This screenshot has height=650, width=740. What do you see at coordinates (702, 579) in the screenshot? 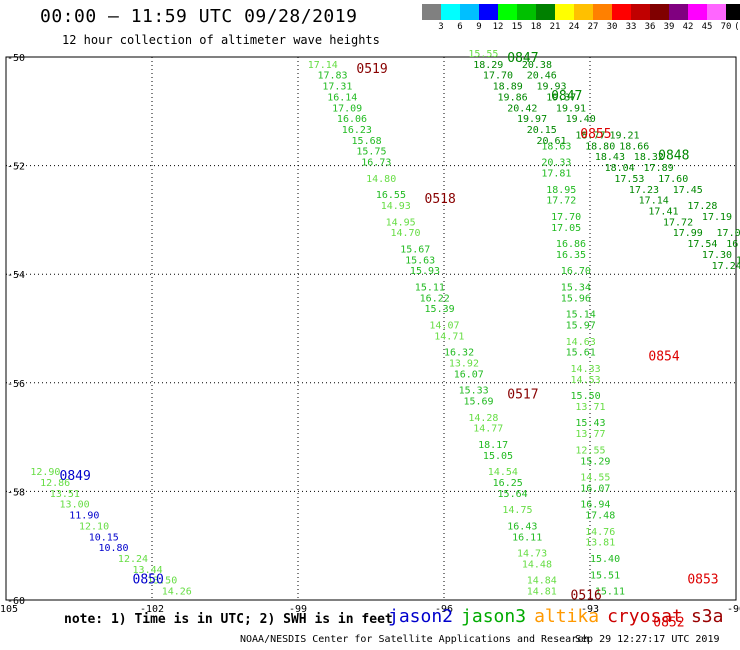
I see `pass-time-label: 0853` at bounding box center [702, 579].